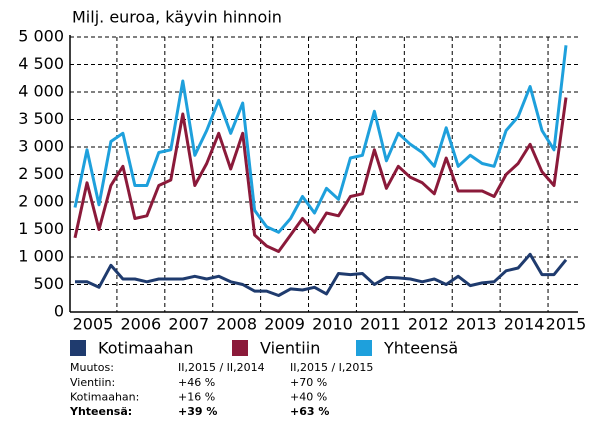 The width and height of the screenshot is (590, 428). Describe the element at coordinates (380, 324) in the screenshot. I see `x-tick-label: 2011` at that location.